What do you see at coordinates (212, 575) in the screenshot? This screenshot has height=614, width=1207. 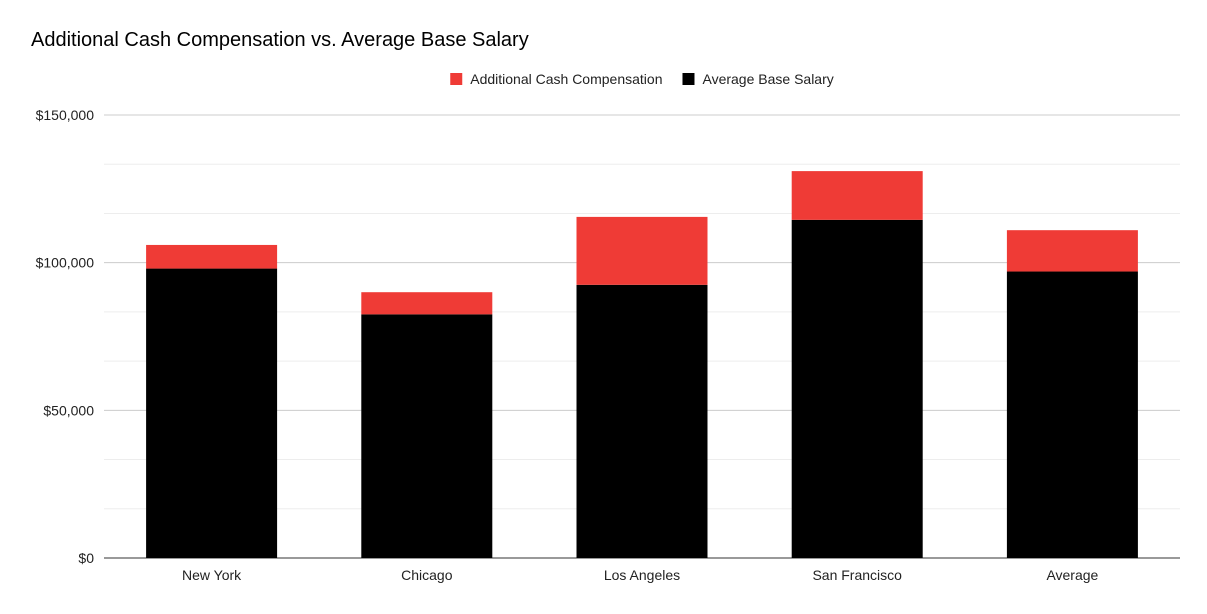 I see `x-tick-label: New York` at bounding box center [212, 575].